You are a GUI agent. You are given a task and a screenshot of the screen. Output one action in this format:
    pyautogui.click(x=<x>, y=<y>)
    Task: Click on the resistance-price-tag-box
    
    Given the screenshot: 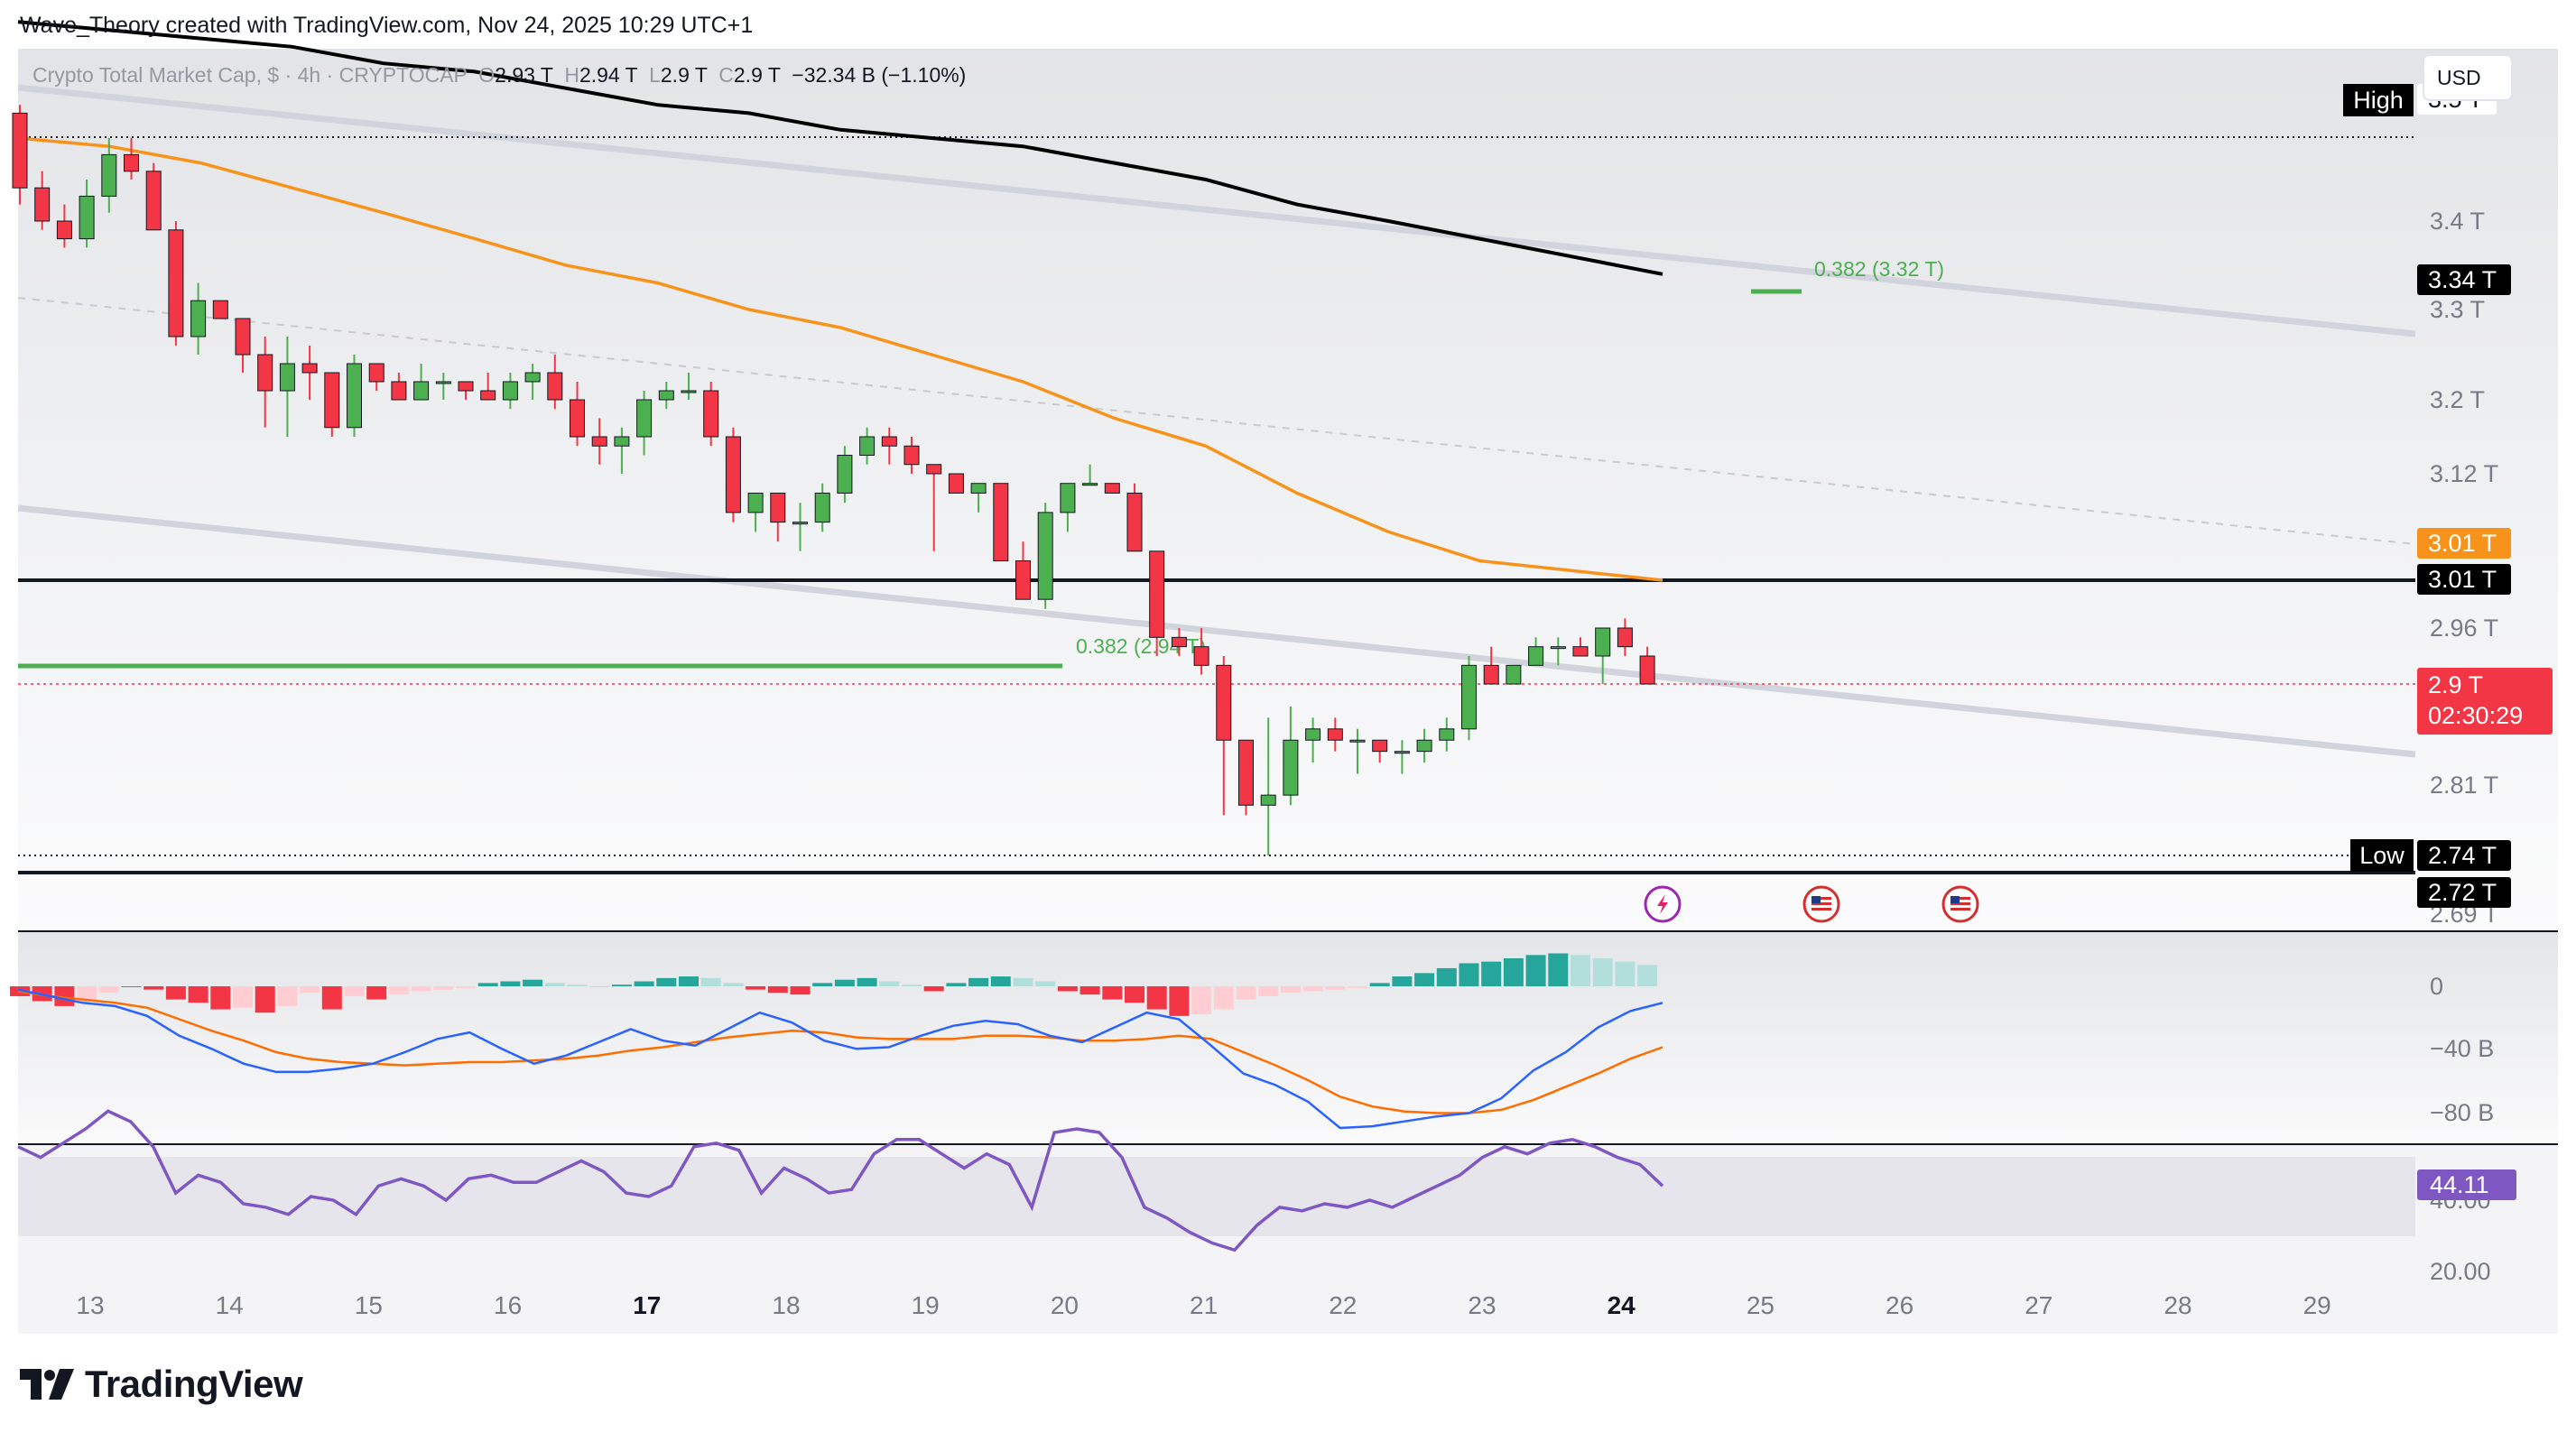 What is the action you would take?
    pyautogui.click(x=2464, y=579)
    